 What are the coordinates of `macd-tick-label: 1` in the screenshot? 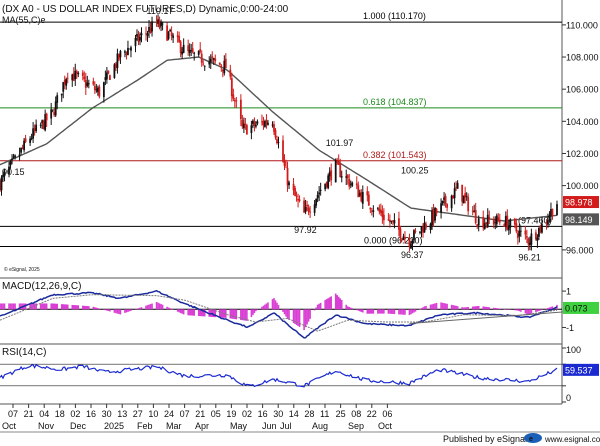 It's located at (568, 292).